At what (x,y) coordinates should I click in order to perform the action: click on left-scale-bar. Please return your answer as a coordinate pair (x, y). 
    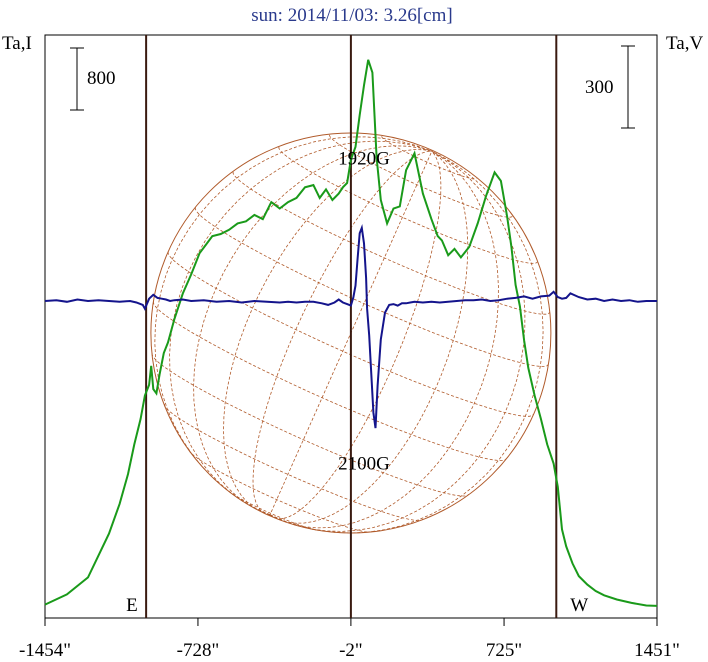
    Looking at the image, I should click on (77, 79).